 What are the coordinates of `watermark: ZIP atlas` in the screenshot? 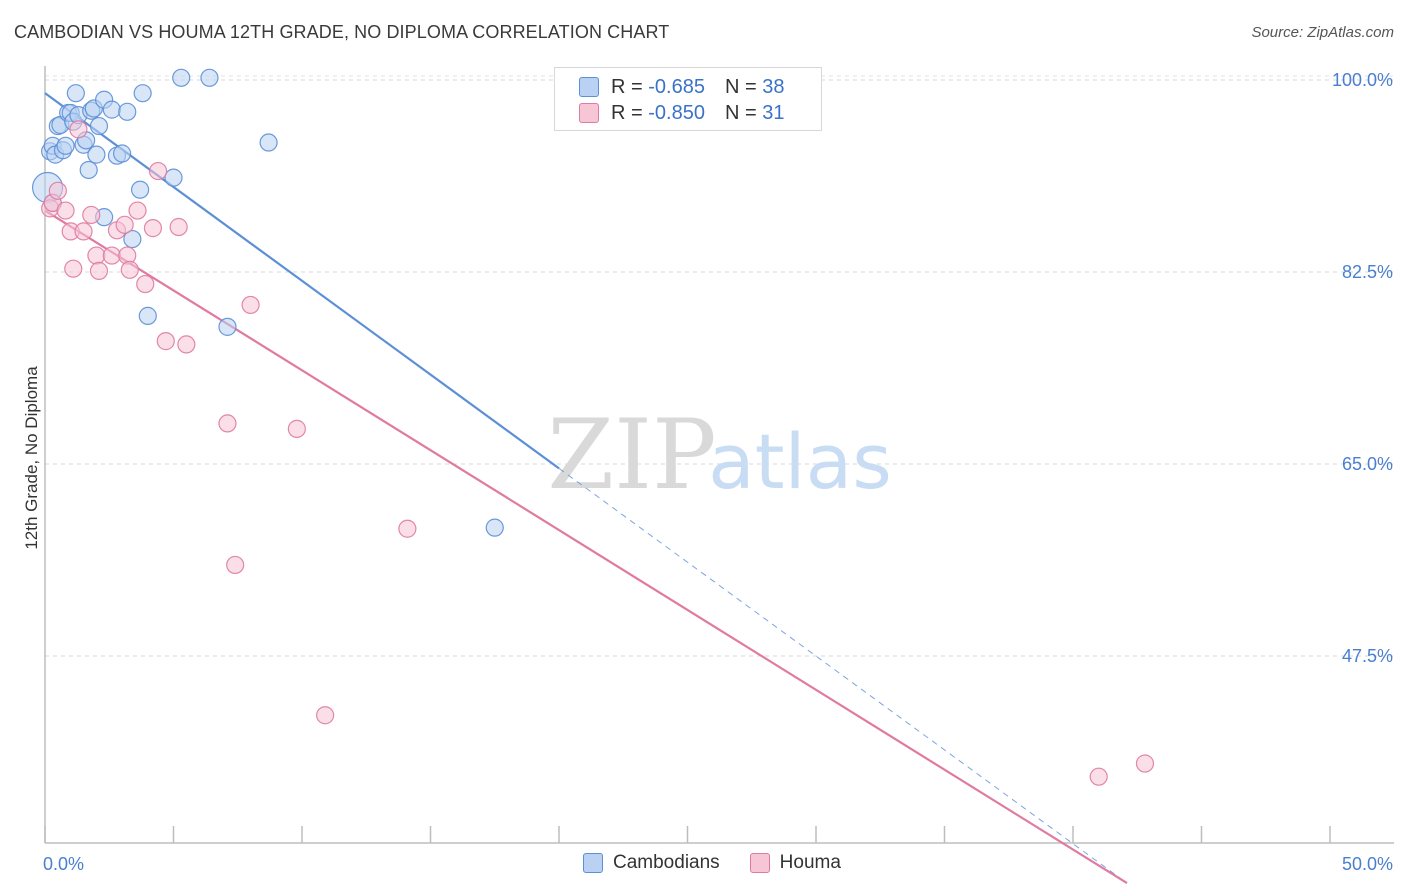 It's located at (719, 455).